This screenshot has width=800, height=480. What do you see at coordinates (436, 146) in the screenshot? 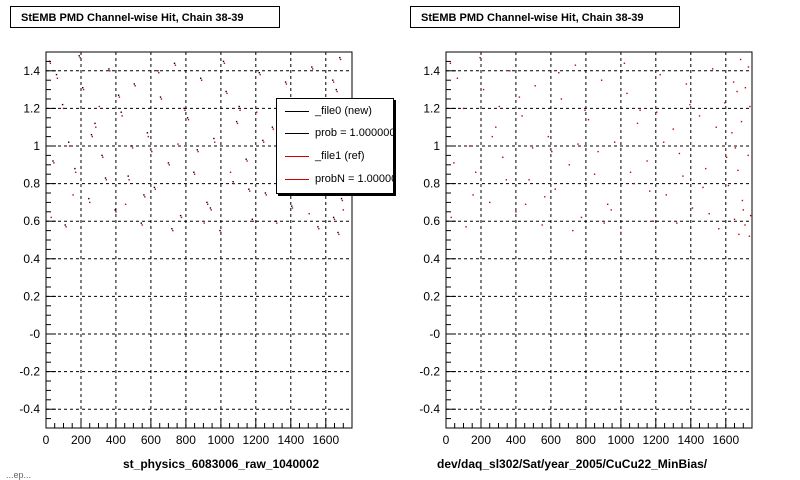
I see `y-tick-label: 1` at bounding box center [436, 146].